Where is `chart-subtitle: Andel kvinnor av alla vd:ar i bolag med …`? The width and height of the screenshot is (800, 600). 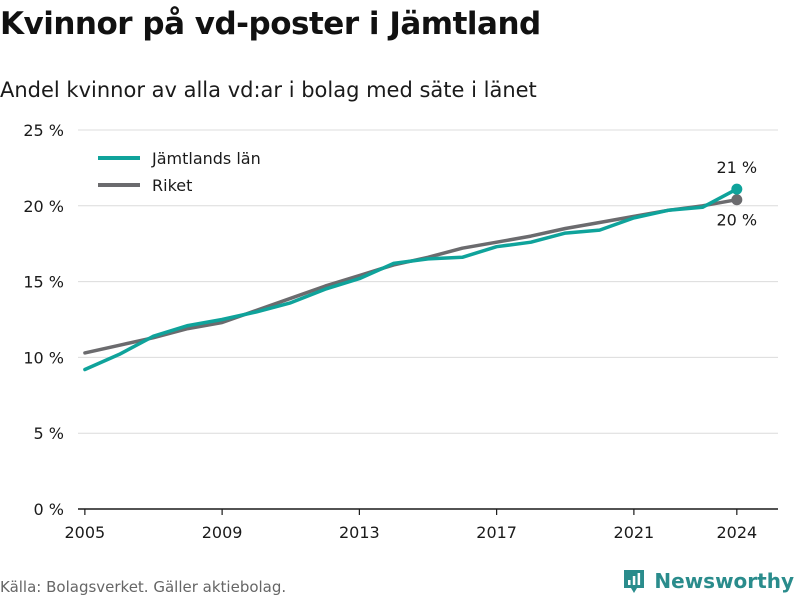 chart-subtitle: Andel kvinnor av alla vd:ar i bolag med … is located at coordinates (268, 90).